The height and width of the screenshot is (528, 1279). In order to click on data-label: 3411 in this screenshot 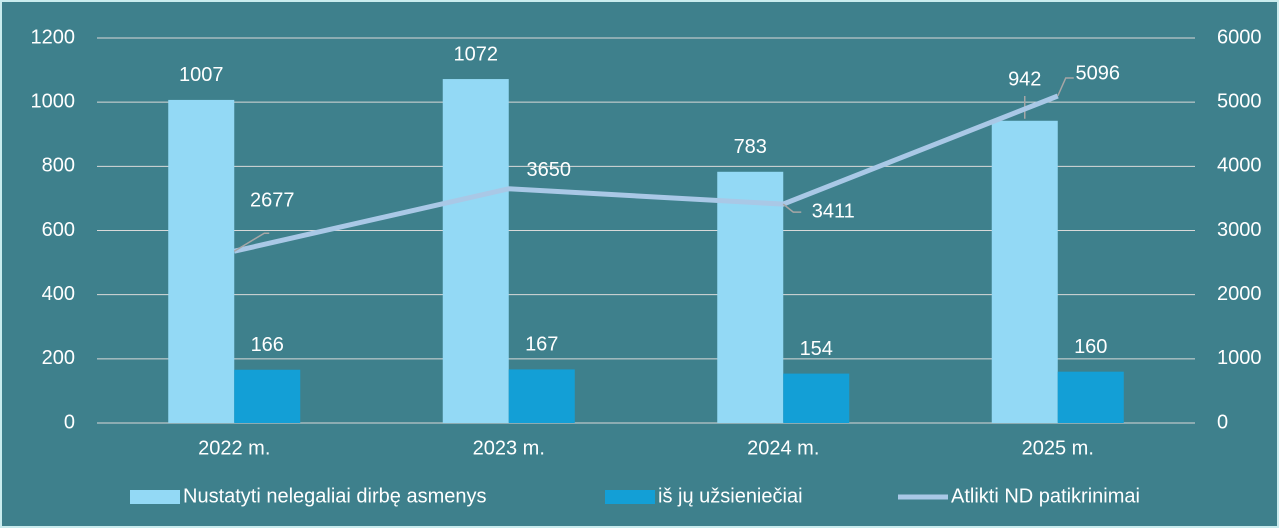, I will do `click(833, 211)`.